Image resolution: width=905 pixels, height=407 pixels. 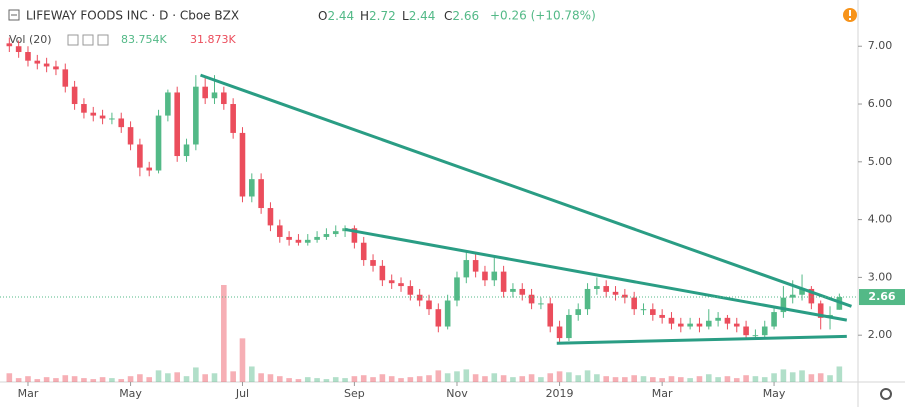 I want to click on ohlc-label: L, so click(x=405, y=16).